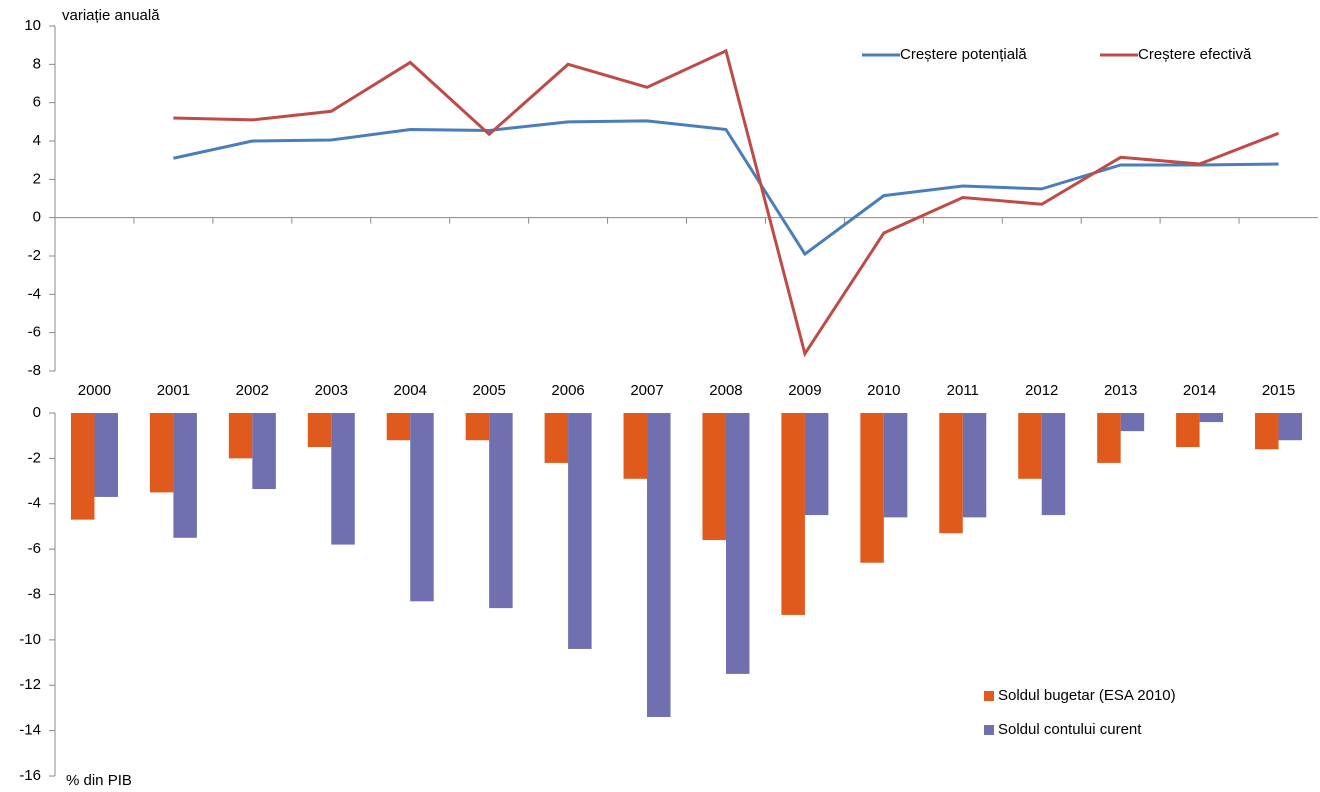 Image resolution: width=1320 pixels, height=792 pixels. I want to click on y-tick-label: -10, so click(30, 639).